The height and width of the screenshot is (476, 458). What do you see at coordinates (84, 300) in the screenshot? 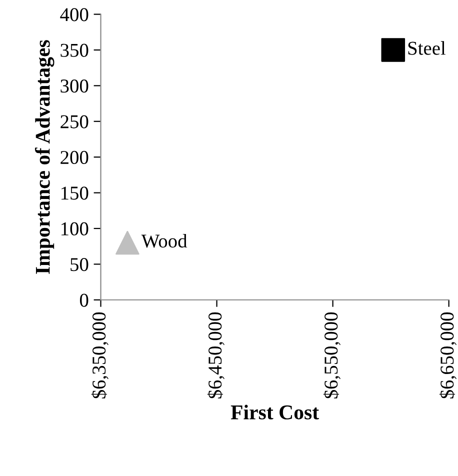
I see `y-tick-label: 0` at bounding box center [84, 300].